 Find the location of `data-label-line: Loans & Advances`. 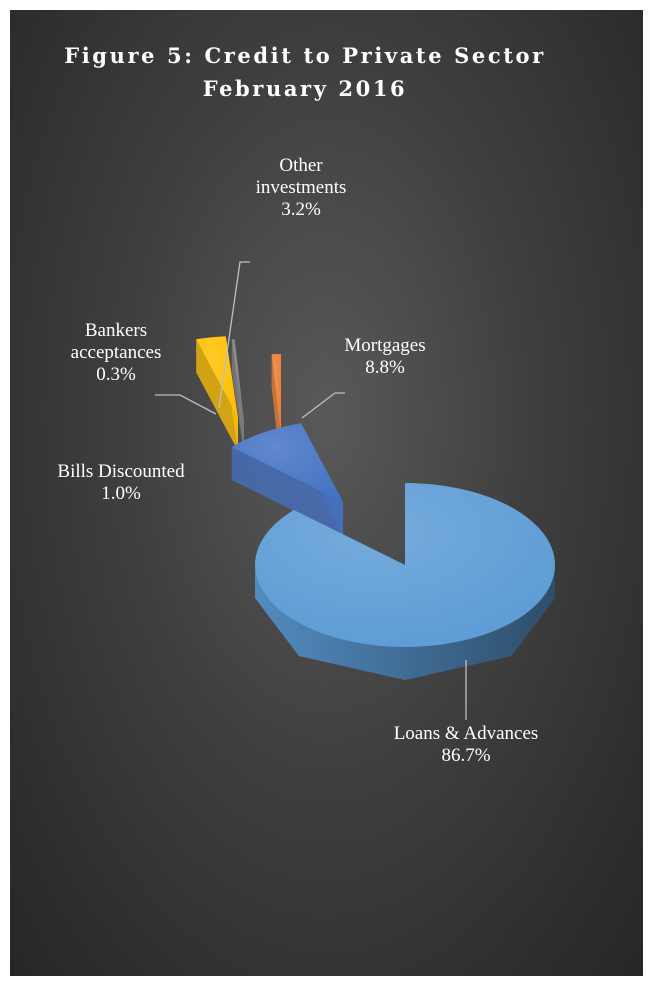

data-label-line: Loans & Advances is located at coordinates (466, 733).